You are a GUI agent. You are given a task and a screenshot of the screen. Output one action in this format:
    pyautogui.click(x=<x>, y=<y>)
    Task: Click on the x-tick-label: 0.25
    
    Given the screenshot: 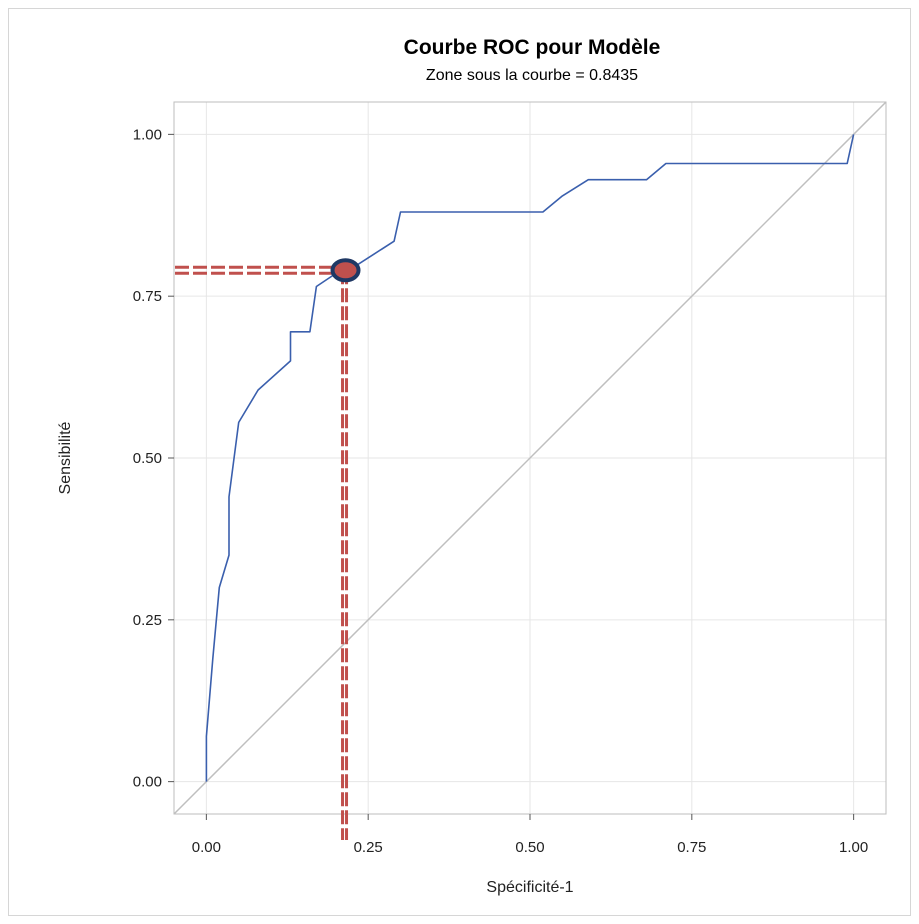 What is the action you would take?
    pyautogui.click(x=368, y=847)
    